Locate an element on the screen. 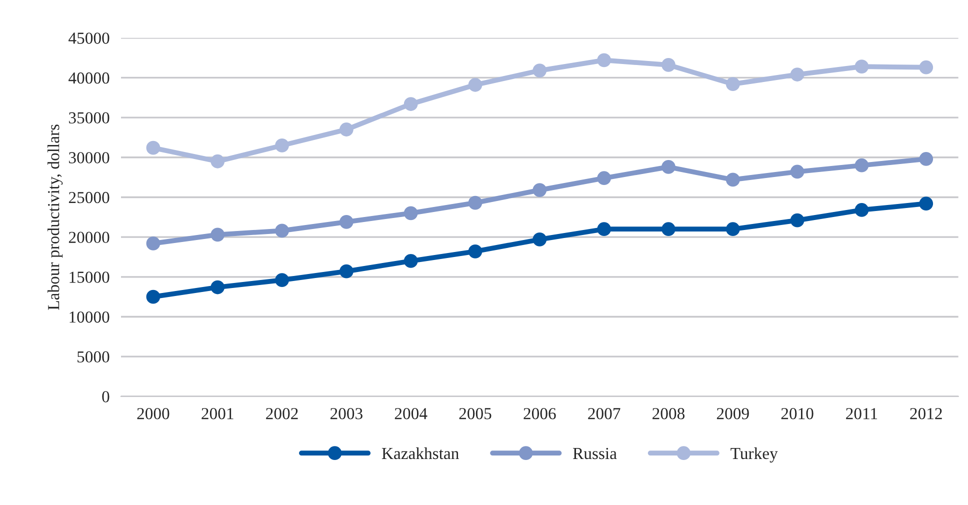 The image size is (968, 505). x-tick-label: 2011 is located at coordinates (862, 414).